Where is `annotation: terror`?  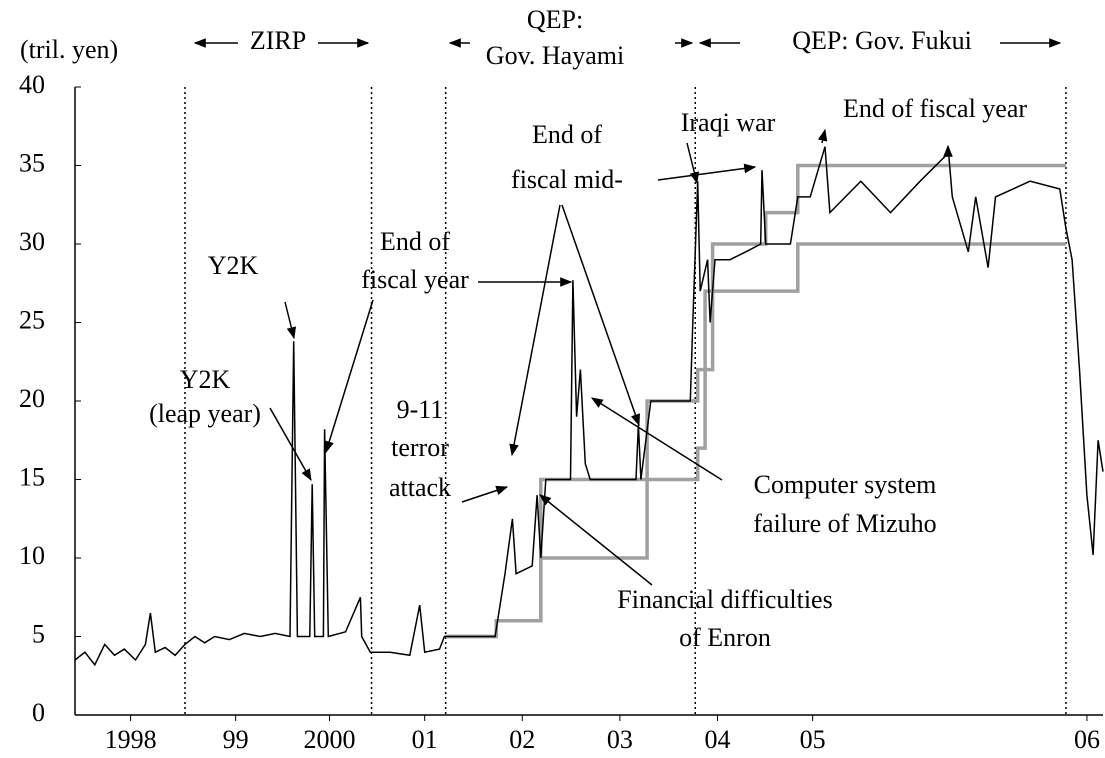
annotation: terror is located at coordinates (420, 447).